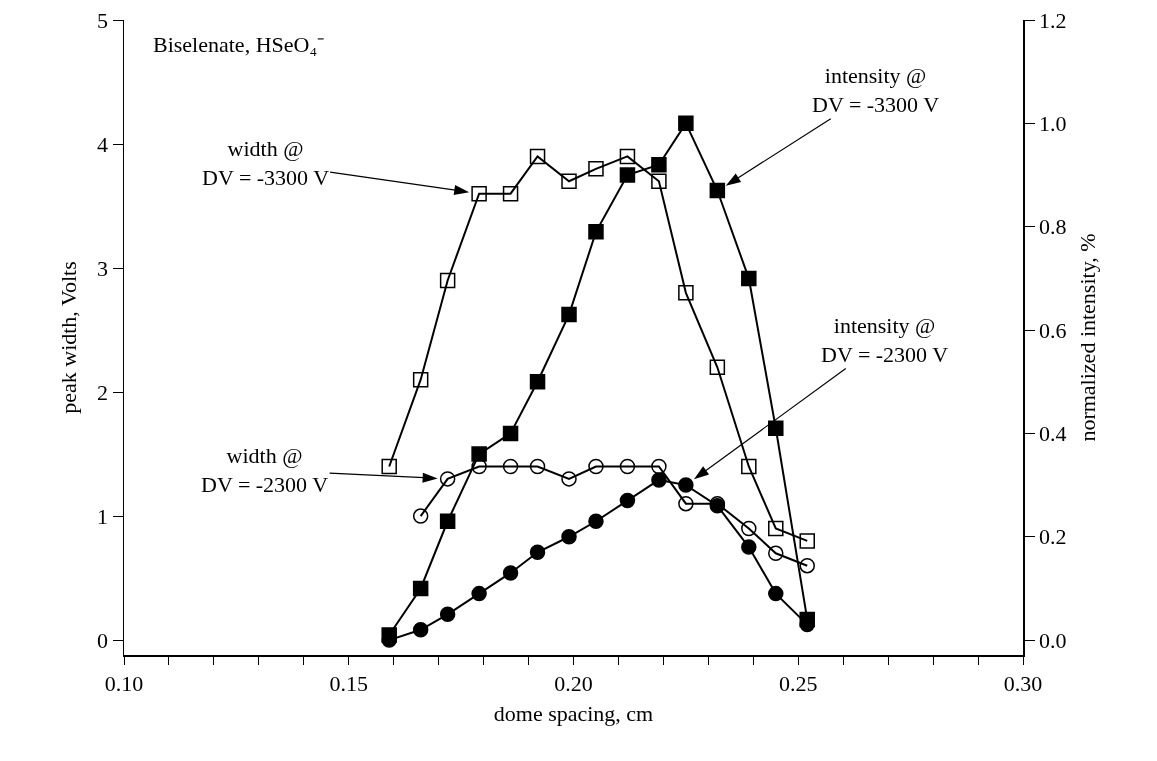 The image size is (1157, 761). Describe the element at coordinates (1052, 537) in the screenshot. I see `y2-tick-label: 0.2` at that location.